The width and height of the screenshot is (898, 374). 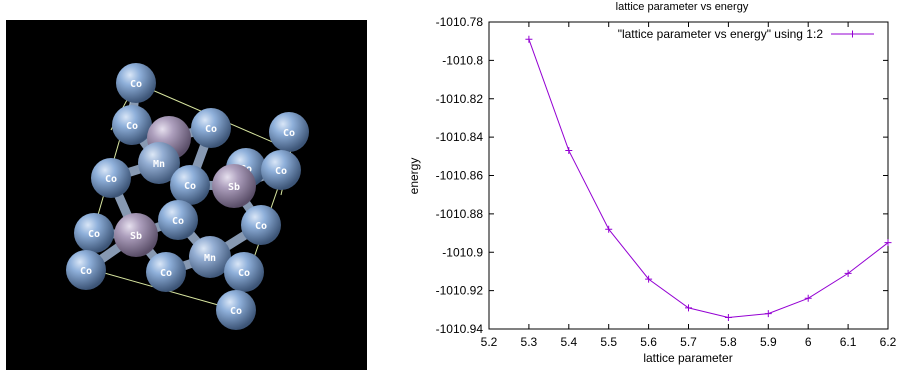 I want to click on x-tick-label: 5.4, so click(x=568, y=342).